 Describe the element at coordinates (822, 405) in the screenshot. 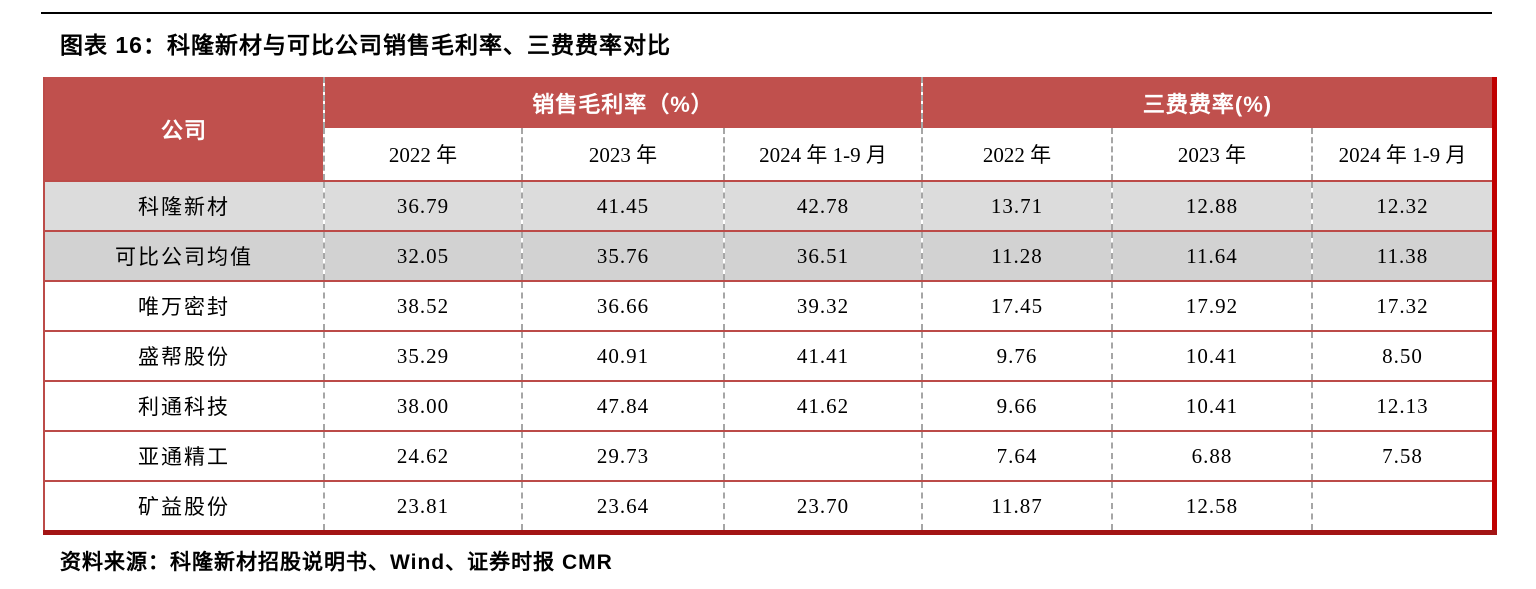

I see `value-cell: 41.62` at that location.